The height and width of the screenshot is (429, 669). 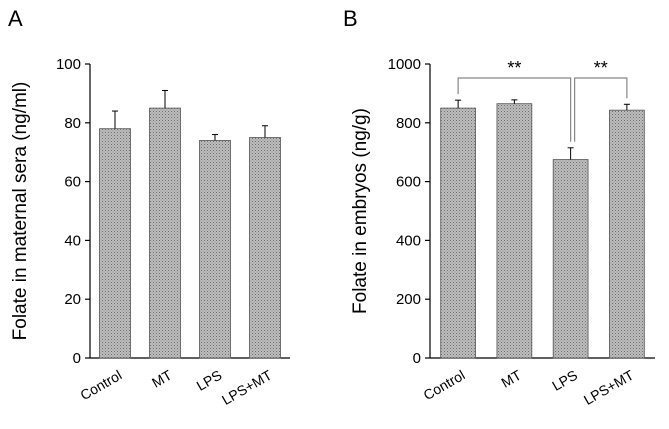 I want to click on y-tick-label: 200, so click(x=408, y=299).